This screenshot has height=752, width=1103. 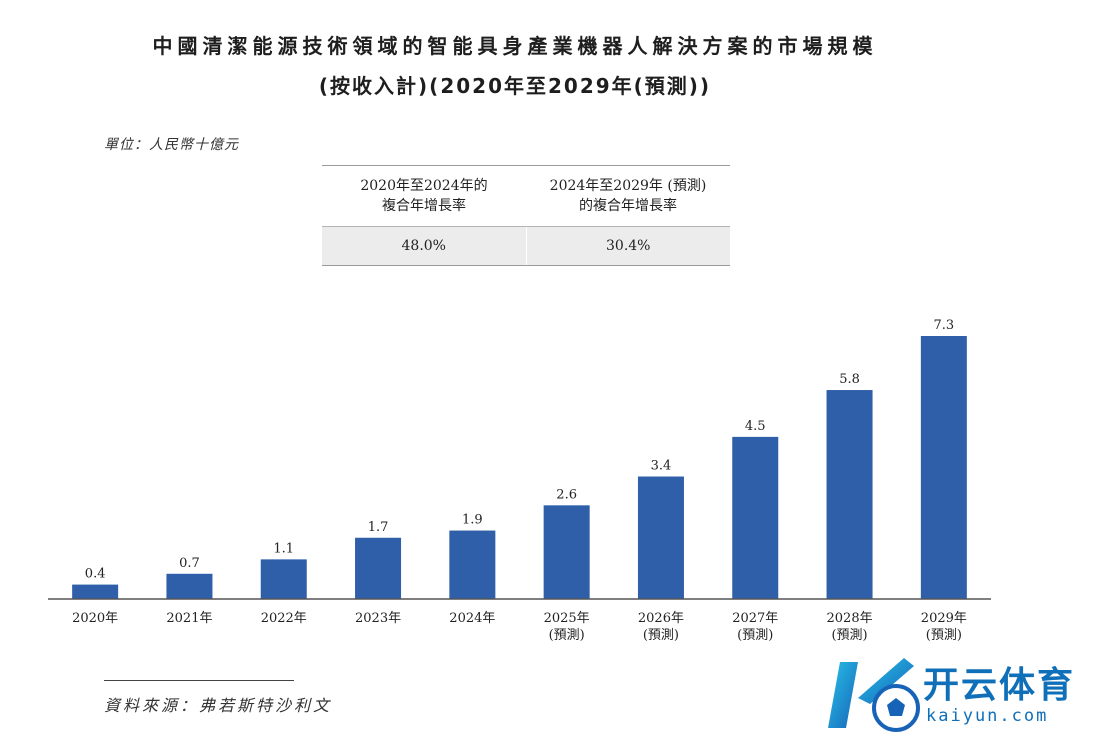 What do you see at coordinates (189, 563) in the screenshot?
I see `data-label: 0.7` at bounding box center [189, 563].